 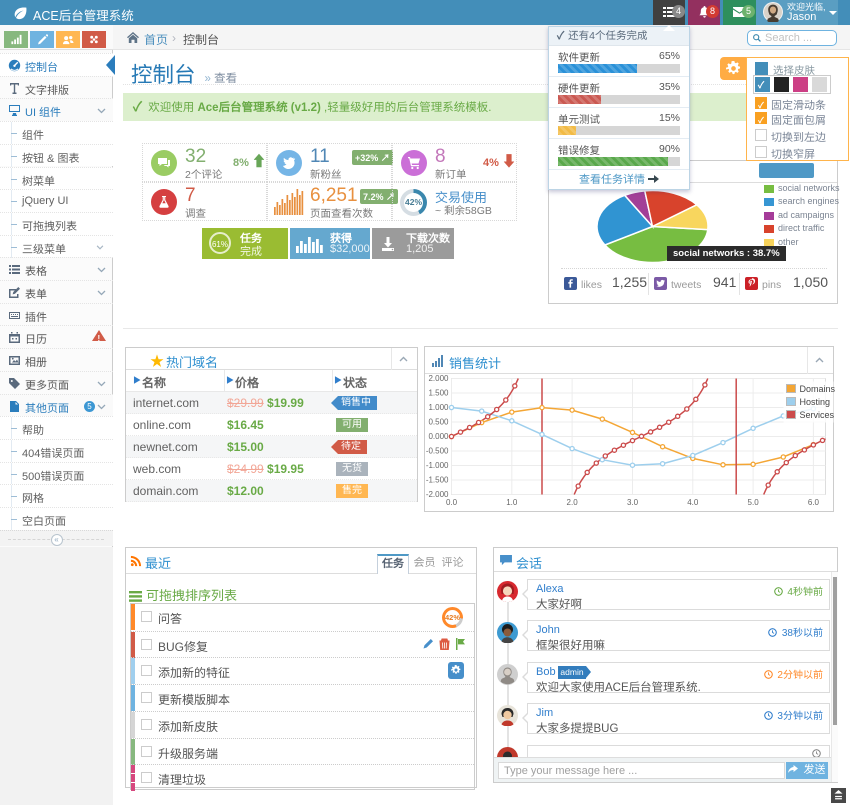 What do you see at coordinates (817, 415) in the screenshot?
I see `svg-text: Services` at bounding box center [817, 415].